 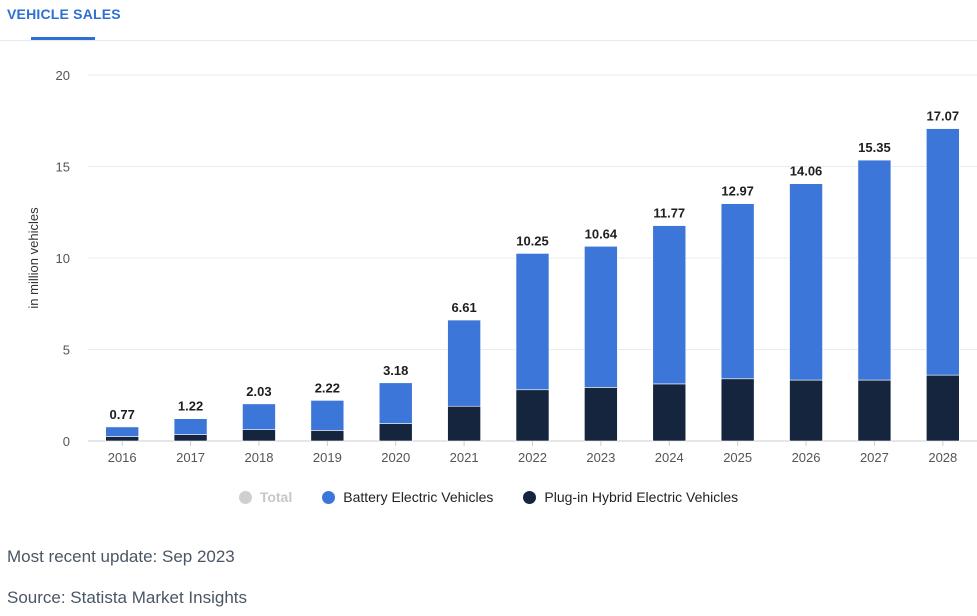 I want to click on data-label-total: 10.25, so click(x=532, y=240).